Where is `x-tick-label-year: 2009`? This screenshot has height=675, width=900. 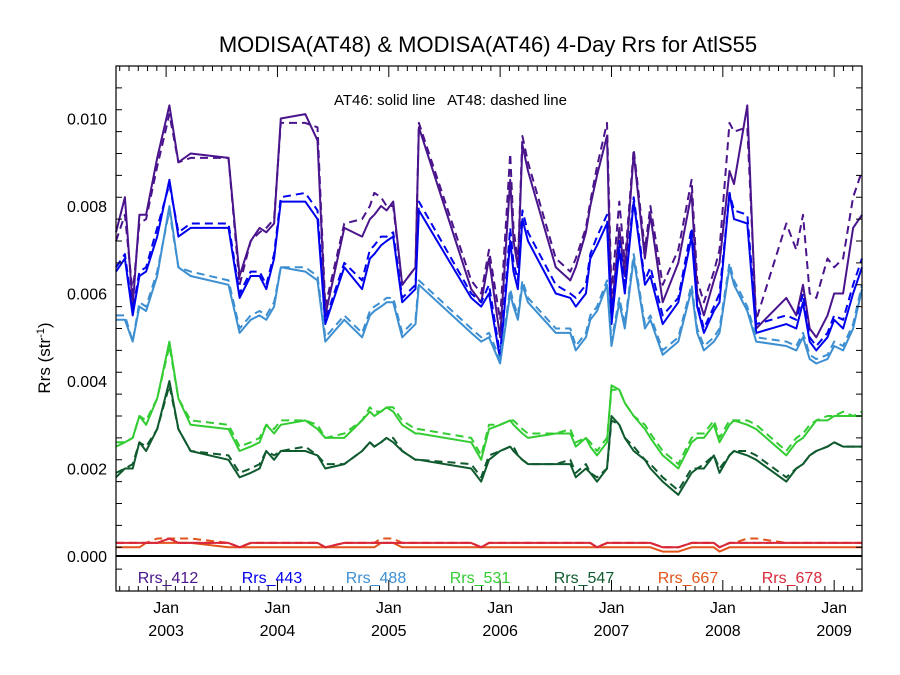
x-tick-label-year: 2009 is located at coordinates (834, 631).